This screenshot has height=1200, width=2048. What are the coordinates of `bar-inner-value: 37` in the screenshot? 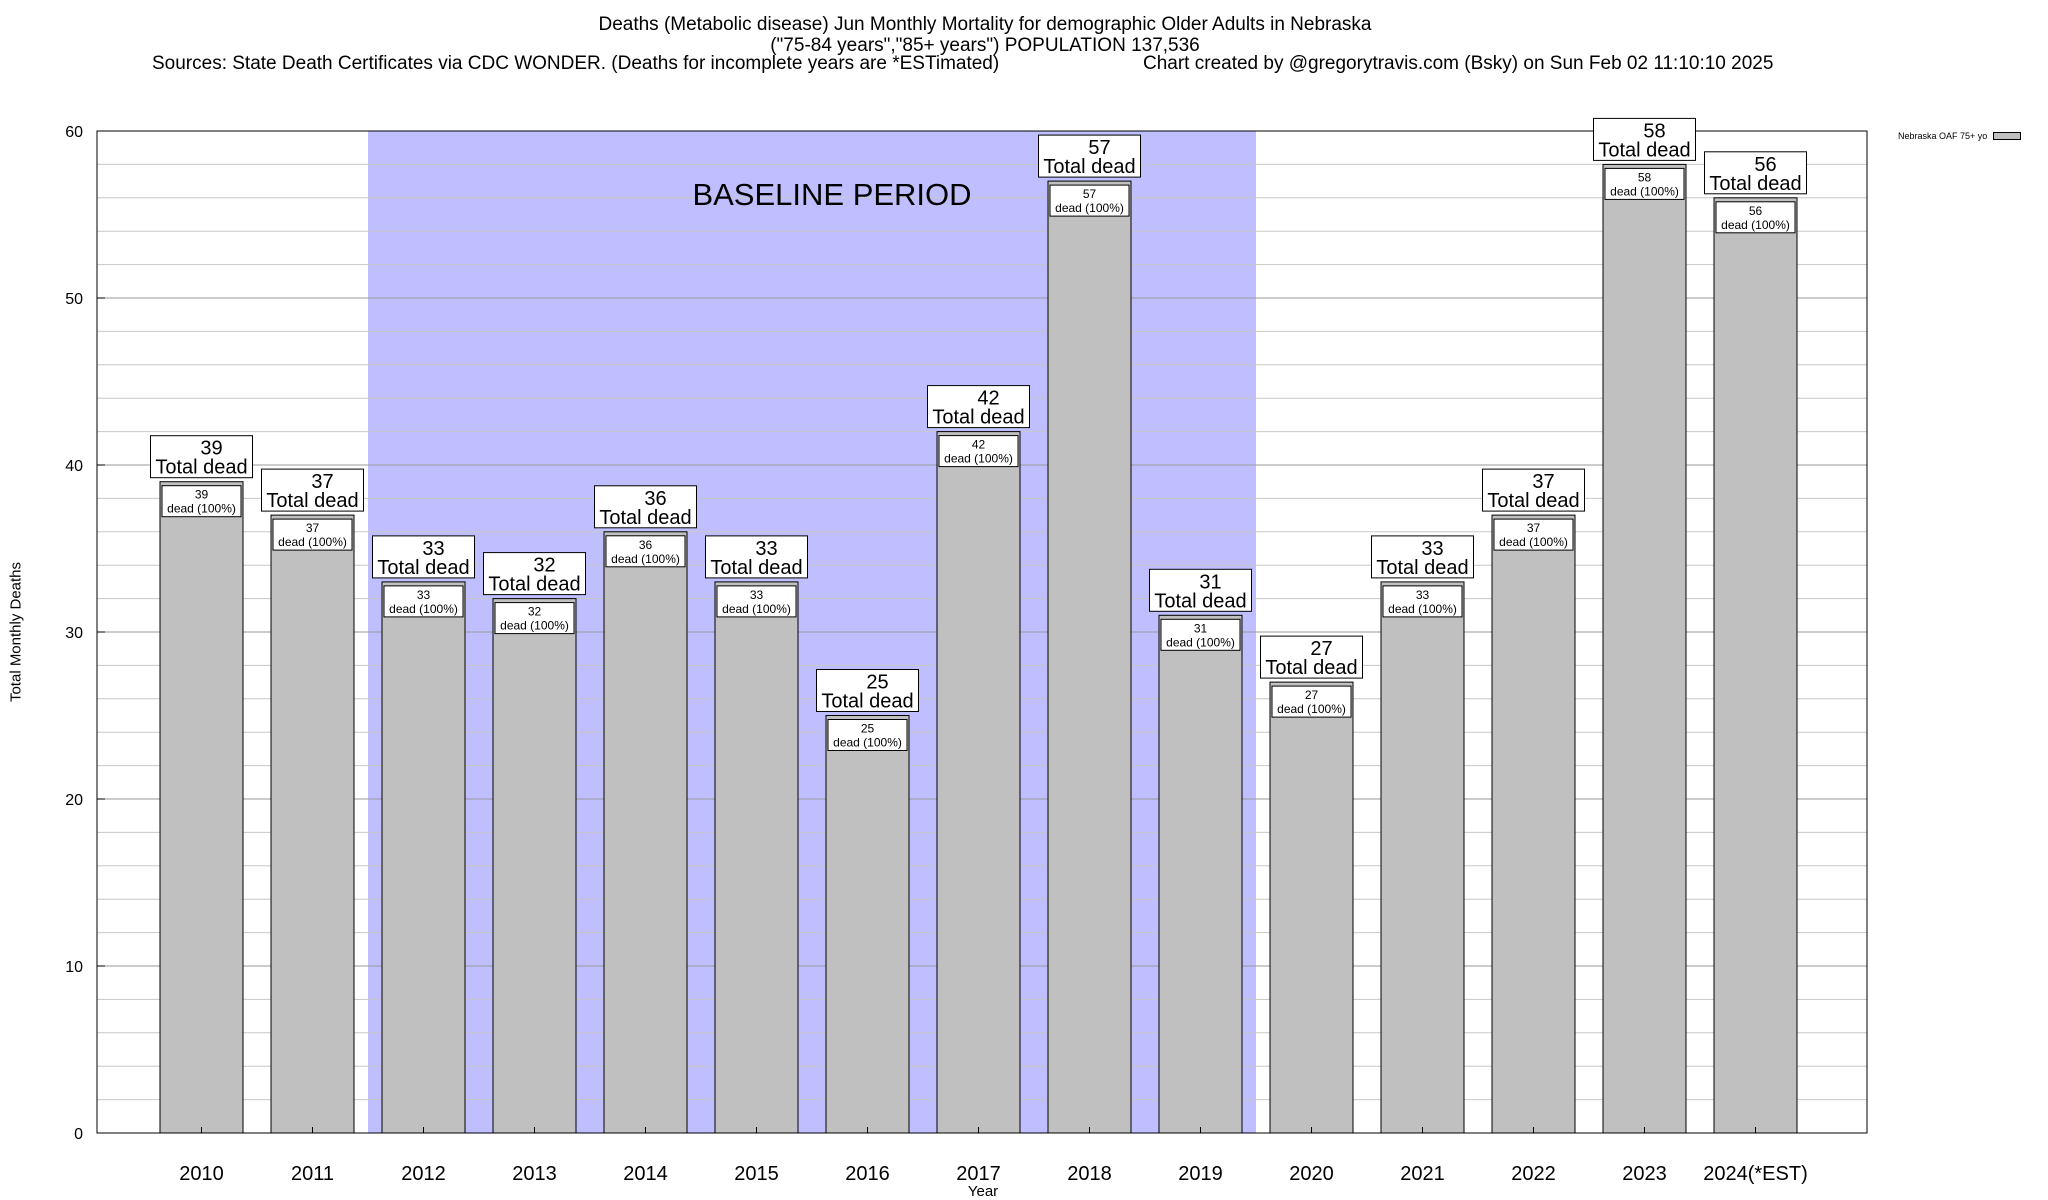 It's located at (313, 528).